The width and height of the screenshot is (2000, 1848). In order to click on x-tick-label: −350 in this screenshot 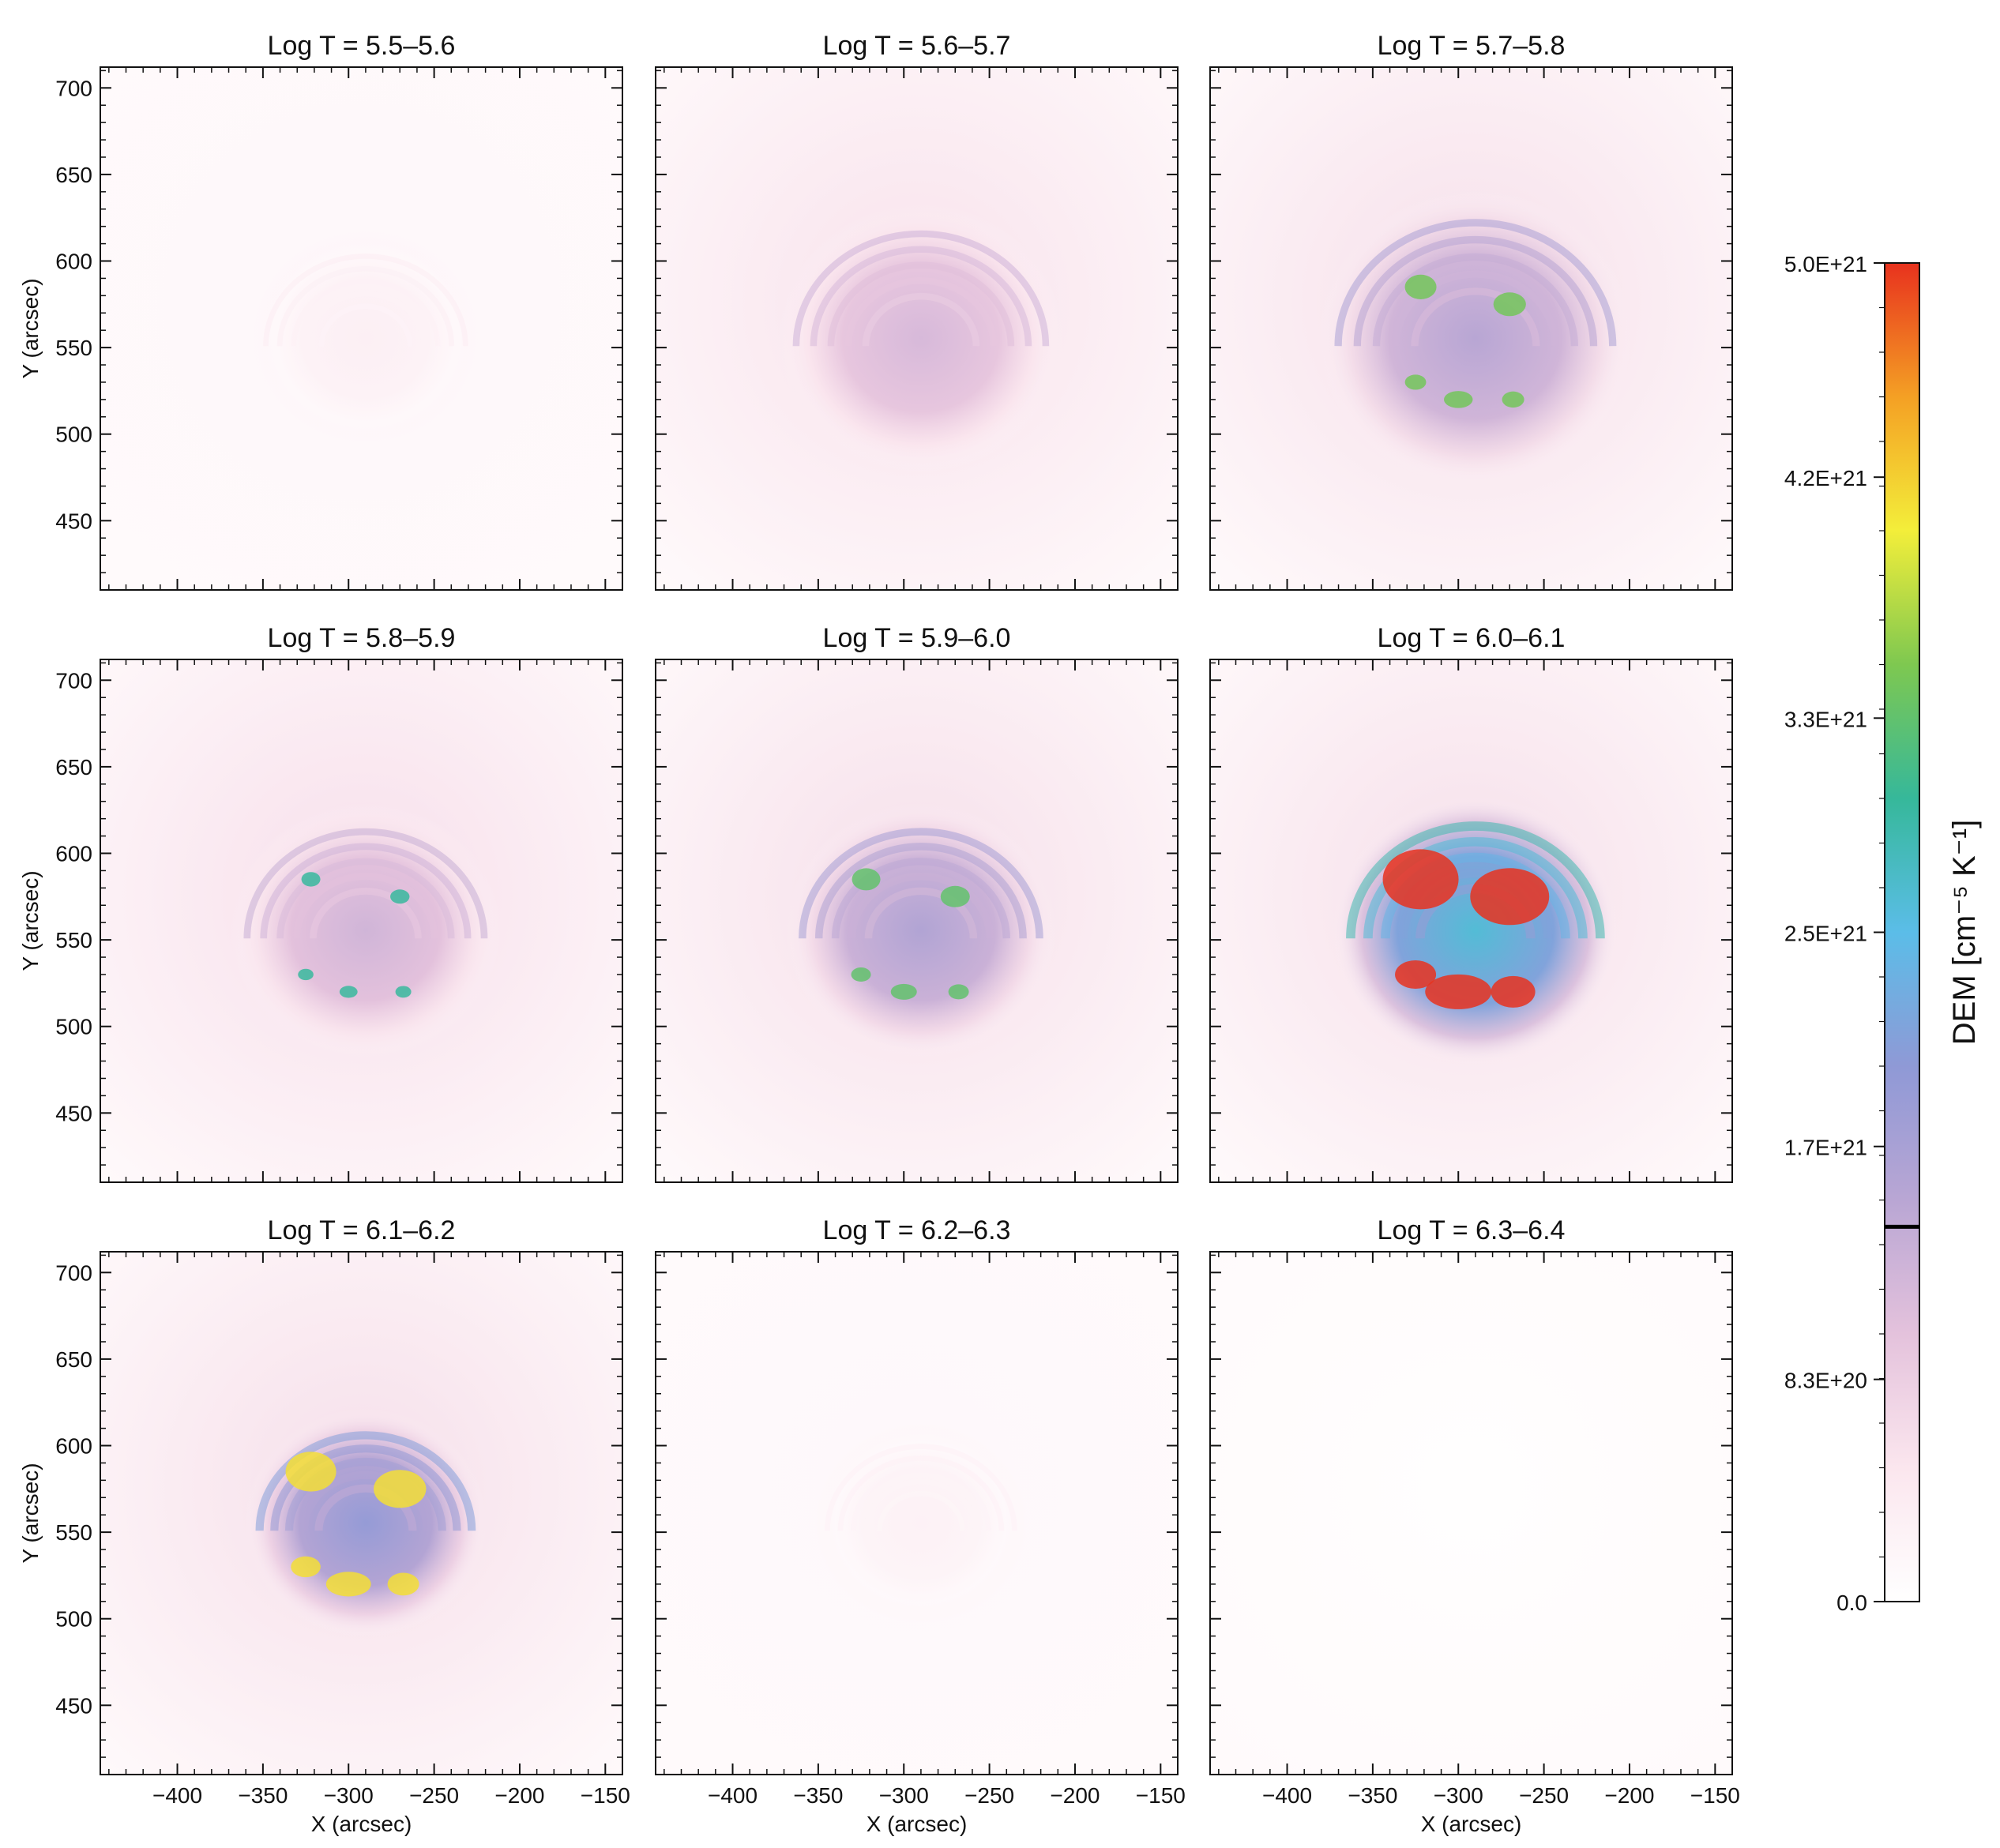, I will do `click(818, 1795)`.